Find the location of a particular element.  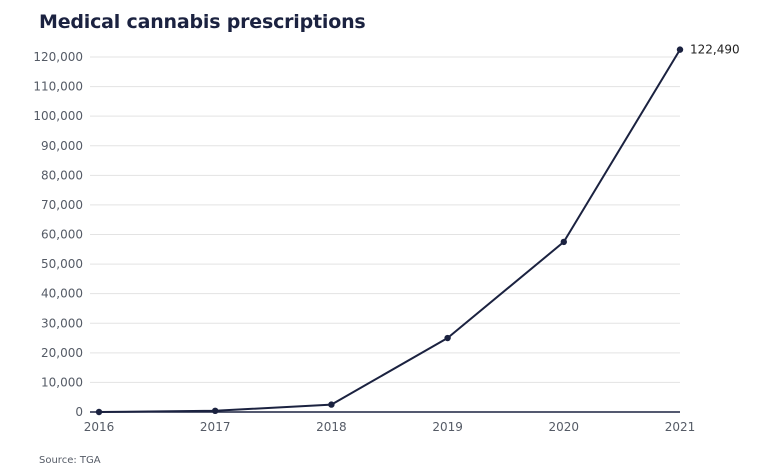

x-tick-label: 2017 is located at coordinates (215, 427).